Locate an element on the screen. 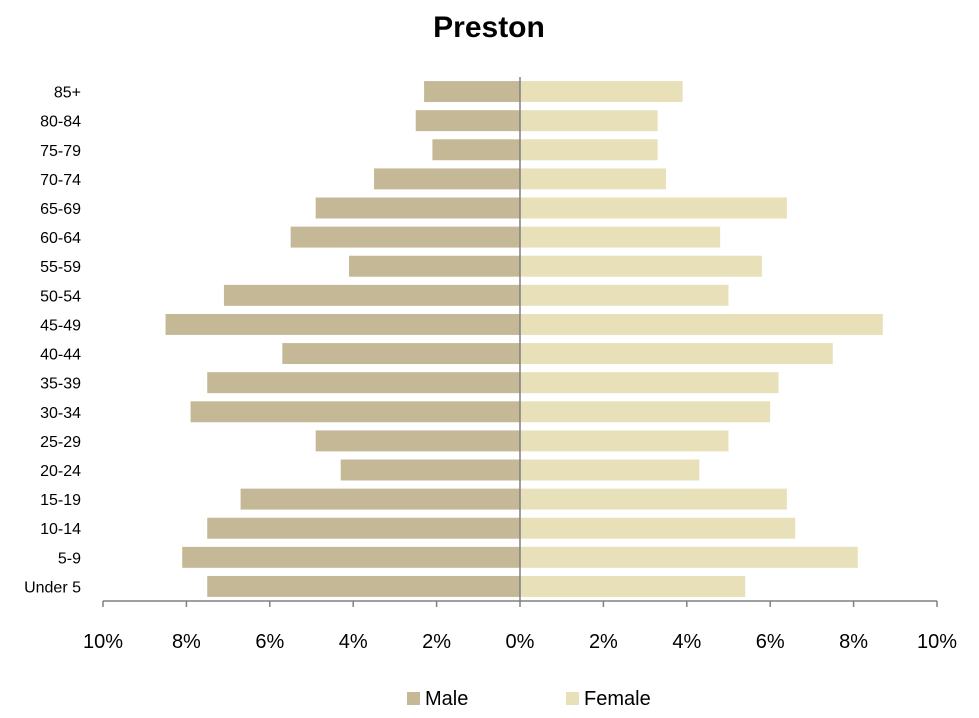 The image size is (979, 718). x-tick-label: 0% is located at coordinates (520, 642).